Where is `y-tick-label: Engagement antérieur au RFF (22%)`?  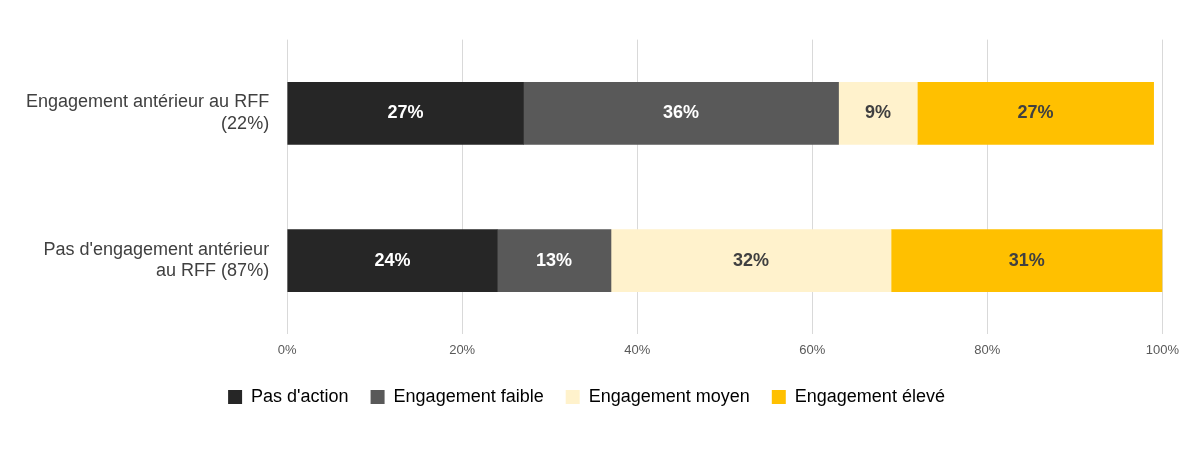
y-tick-label: Engagement antérieur au RFF (22%) is located at coordinates (147, 112).